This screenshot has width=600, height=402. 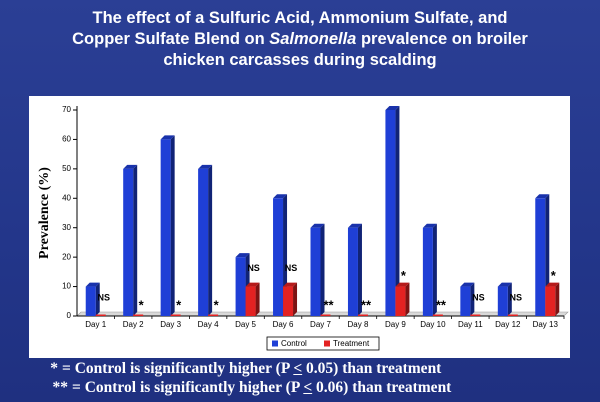 What do you see at coordinates (382, 387) in the screenshot?
I see `footnote-2-text-after: 0.06) than treatment` at bounding box center [382, 387].